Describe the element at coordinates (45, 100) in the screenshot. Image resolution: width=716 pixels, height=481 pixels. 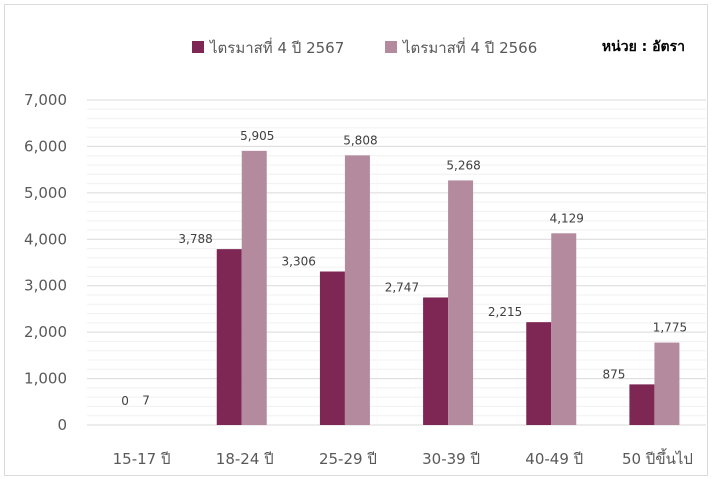
I see `y-tick-label: 7,000` at that location.